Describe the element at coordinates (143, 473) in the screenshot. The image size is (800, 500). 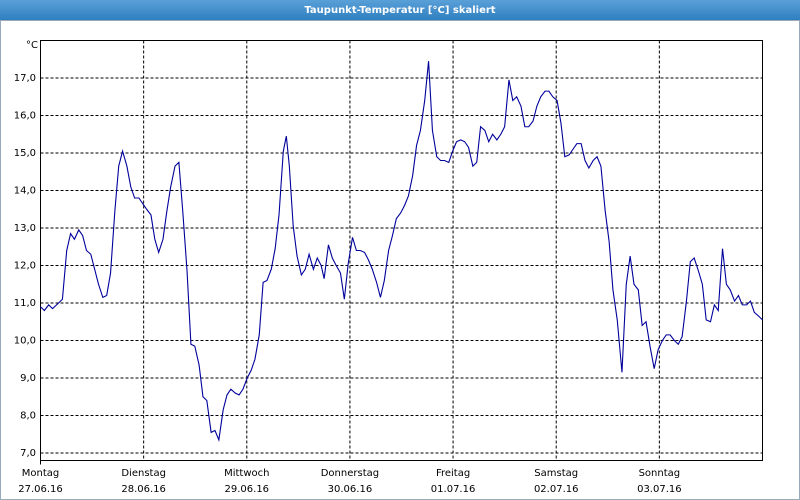
I see `x-tick-day: Dienstag` at that location.